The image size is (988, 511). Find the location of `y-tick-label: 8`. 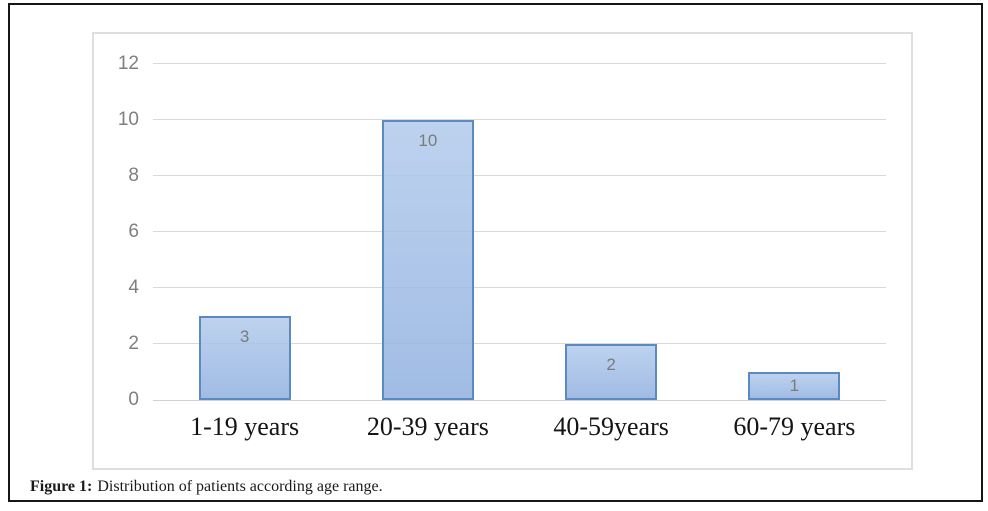

y-tick-label: 8 is located at coordinates (133, 175).